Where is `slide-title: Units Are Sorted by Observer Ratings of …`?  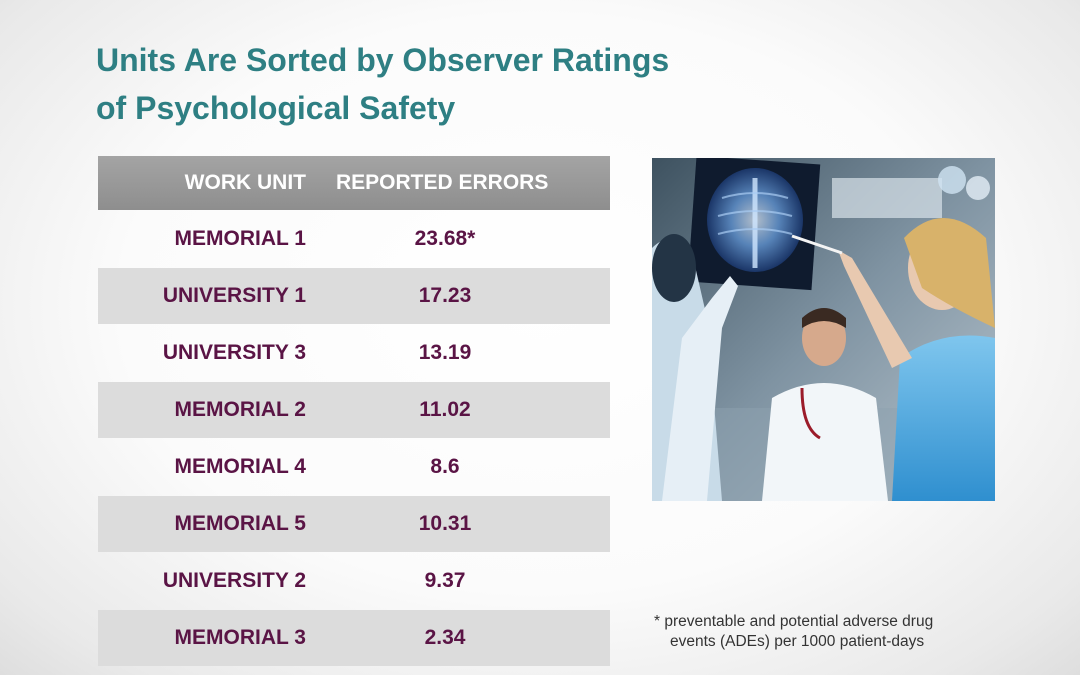
slide-title: Units Are Sorted by Observer Ratings of … is located at coordinates (446, 84).